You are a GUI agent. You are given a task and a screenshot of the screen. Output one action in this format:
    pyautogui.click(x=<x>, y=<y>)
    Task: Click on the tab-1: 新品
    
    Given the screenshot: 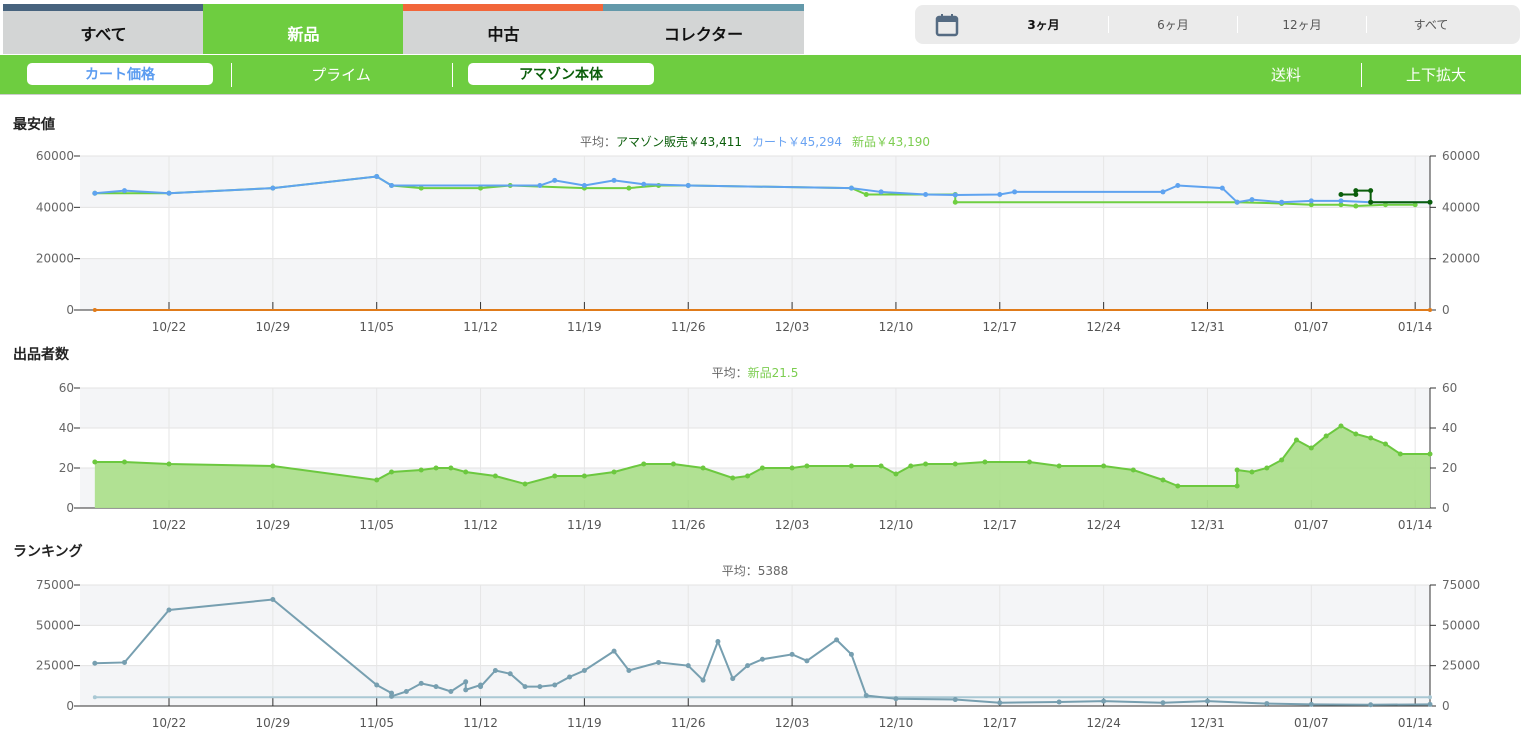 What is the action you would take?
    pyautogui.click(x=303, y=29)
    